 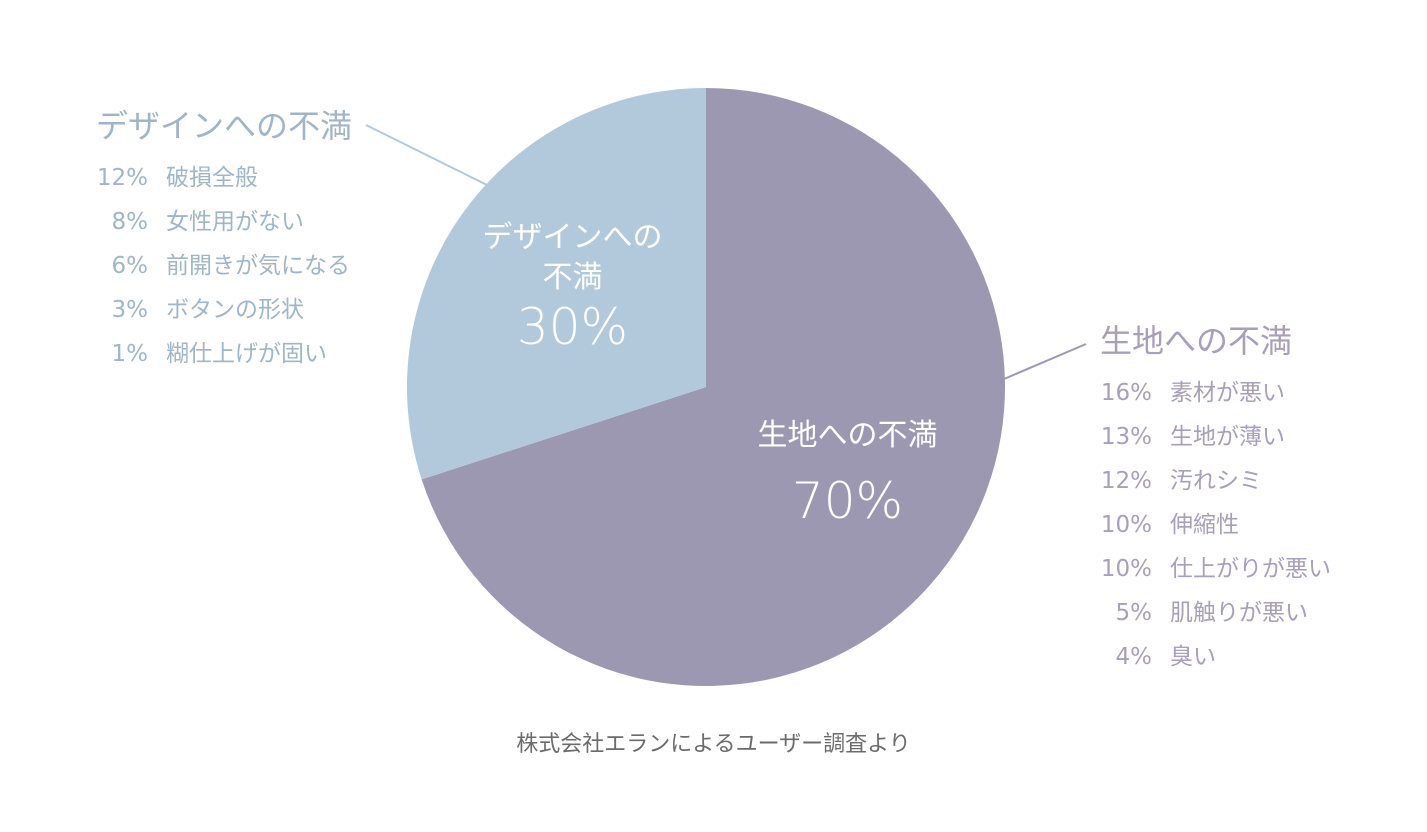 I want to click on breakdown-item: 12% 汚れシミ, so click(x=1215, y=481).